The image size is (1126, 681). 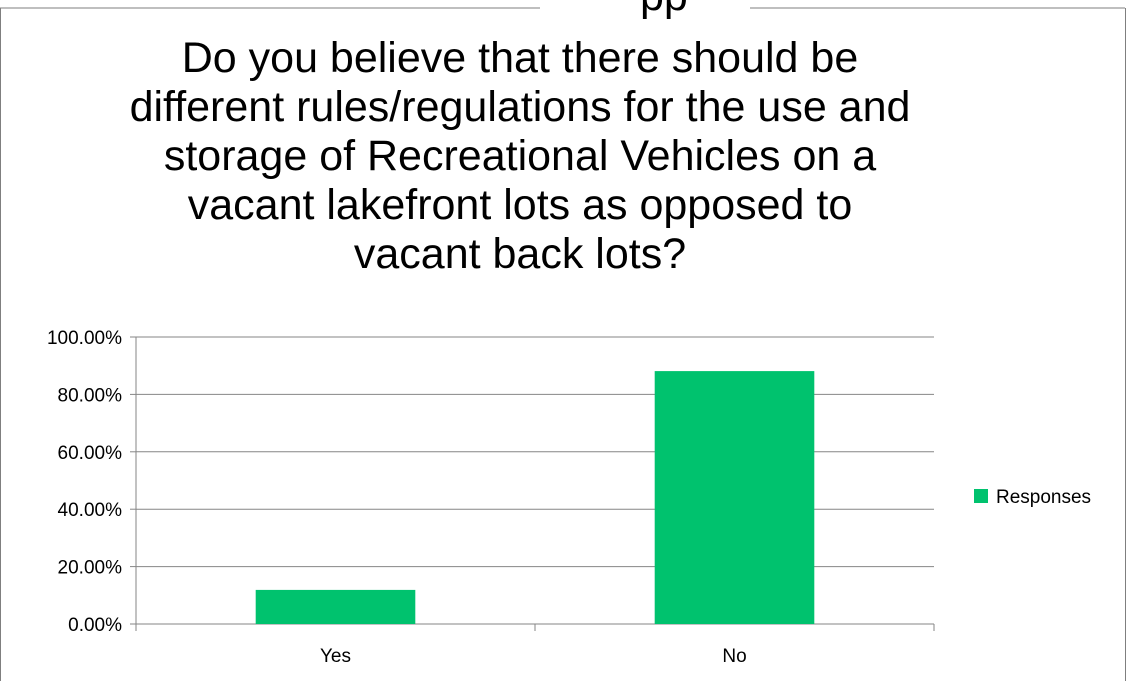 What do you see at coordinates (734, 656) in the screenshot?
I see `x-tick-label: No` at bounding box center [734, 656].